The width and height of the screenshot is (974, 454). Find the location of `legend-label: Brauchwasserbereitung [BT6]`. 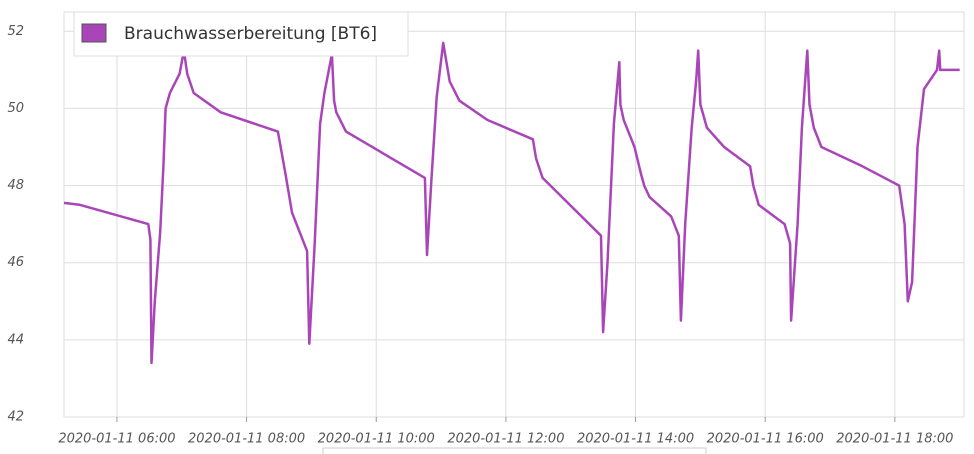

legend-label: Brauchwasserbereitung [BT6] is located at coordinates (250, 34).